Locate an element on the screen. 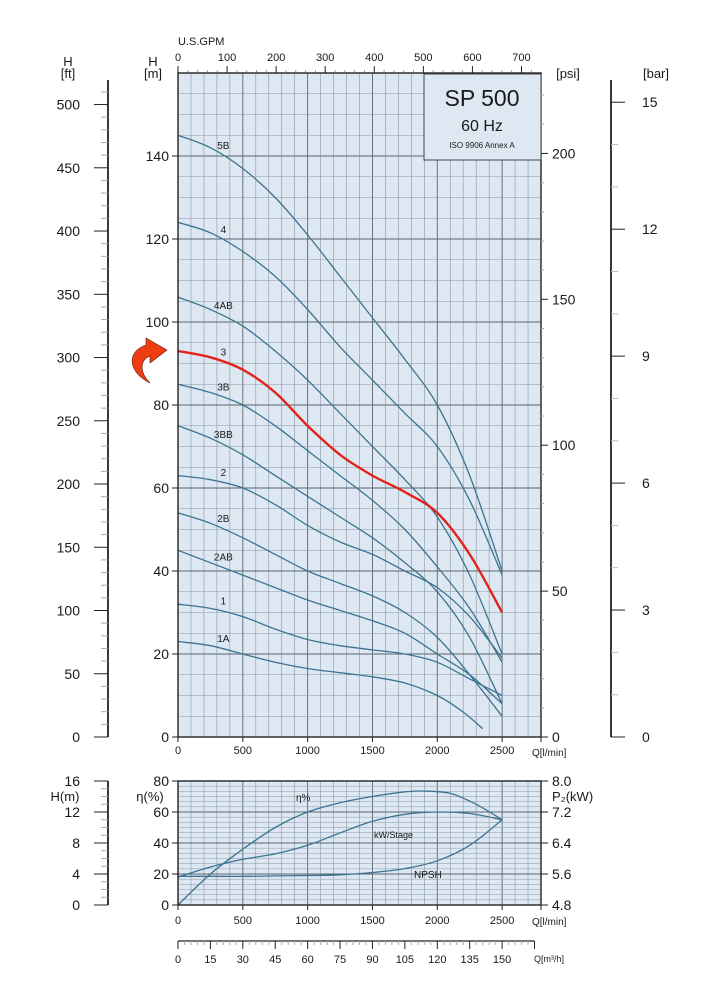  efficiency-x-tick-label: 500 is located at coordinates (243, 921).